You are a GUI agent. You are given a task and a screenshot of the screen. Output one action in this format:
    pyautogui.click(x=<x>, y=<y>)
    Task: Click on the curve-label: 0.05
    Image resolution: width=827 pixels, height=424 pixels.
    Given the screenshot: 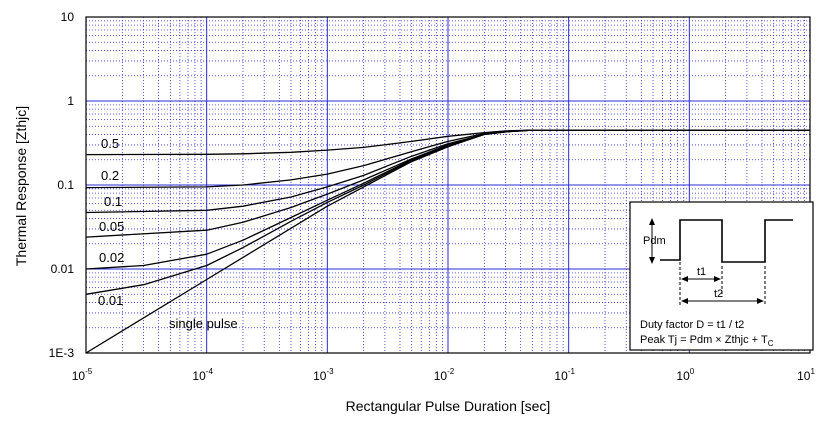 What is the action you would take?
    pyautogui.click(x=111, y=226)
    